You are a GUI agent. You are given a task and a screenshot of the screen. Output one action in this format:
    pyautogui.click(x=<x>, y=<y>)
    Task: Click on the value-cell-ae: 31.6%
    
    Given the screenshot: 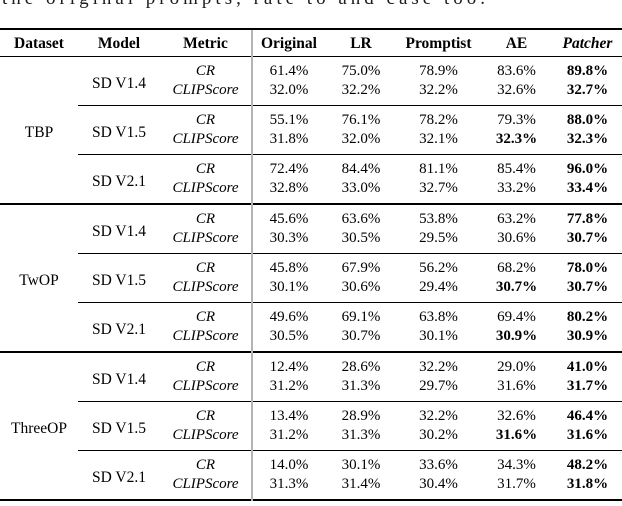 What is the action you would take?
    pyautogui.click(x=516, y=435)
    